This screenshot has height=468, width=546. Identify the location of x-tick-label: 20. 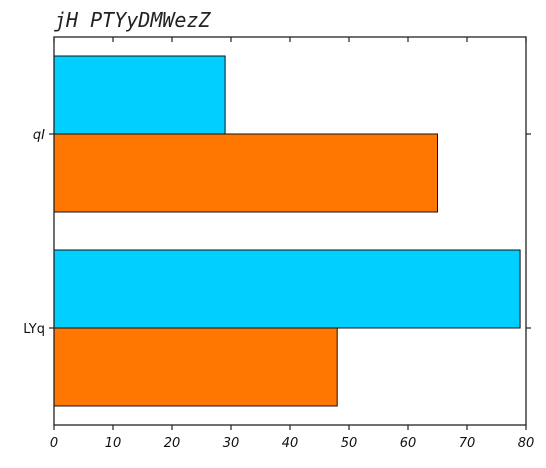
(172, 443).